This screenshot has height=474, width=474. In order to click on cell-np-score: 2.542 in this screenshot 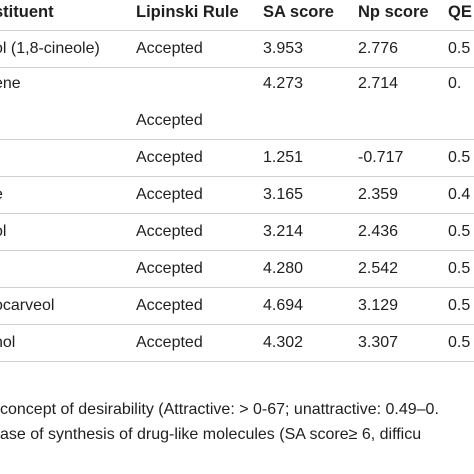, I will do `click(403, 269)`.